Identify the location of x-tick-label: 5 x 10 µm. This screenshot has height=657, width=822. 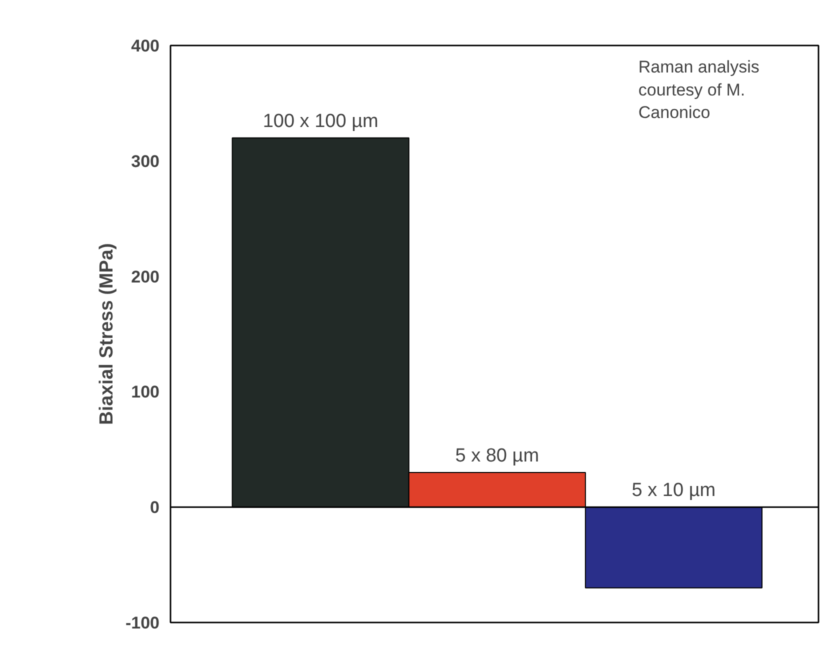
(674, 491).